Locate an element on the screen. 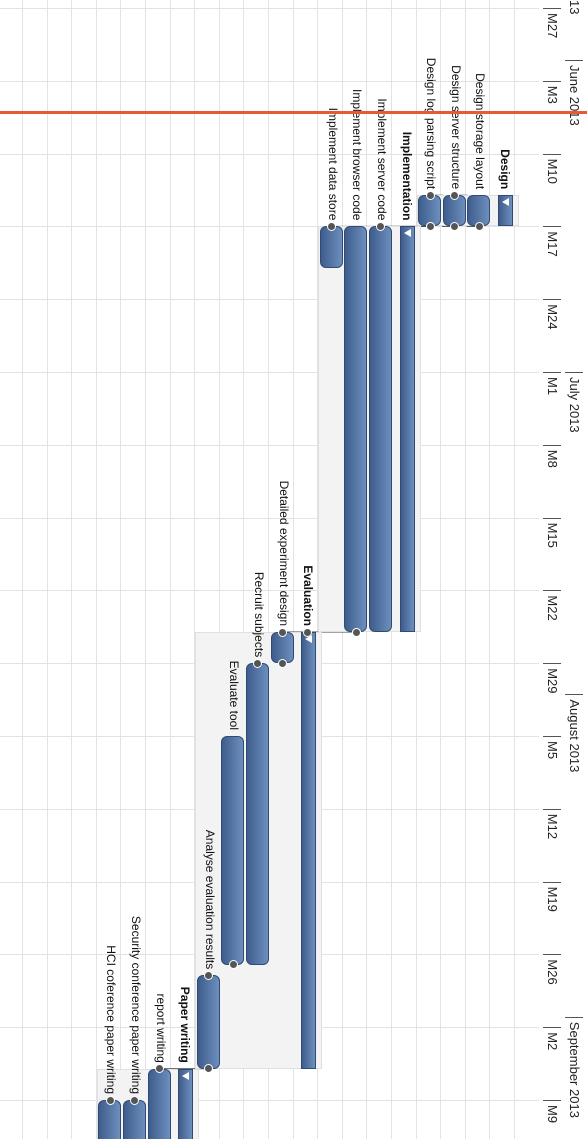 The width and height of the screenshot is (587, 1139). task-label: Evaluation is located at coordinates (308, 595).